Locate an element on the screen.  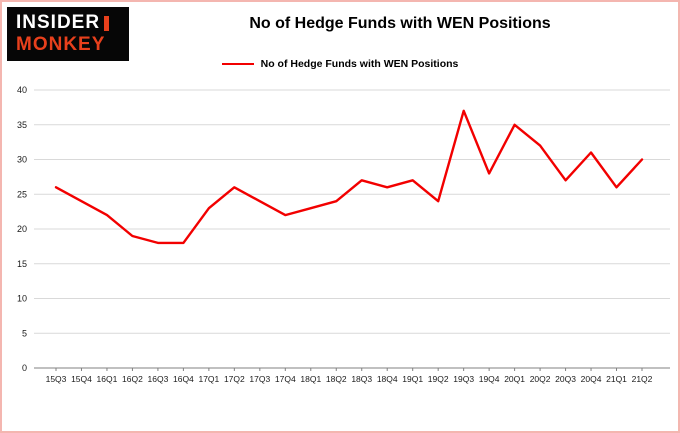
x-tick-label: 21Q1 is located at coordinates (616, 379).